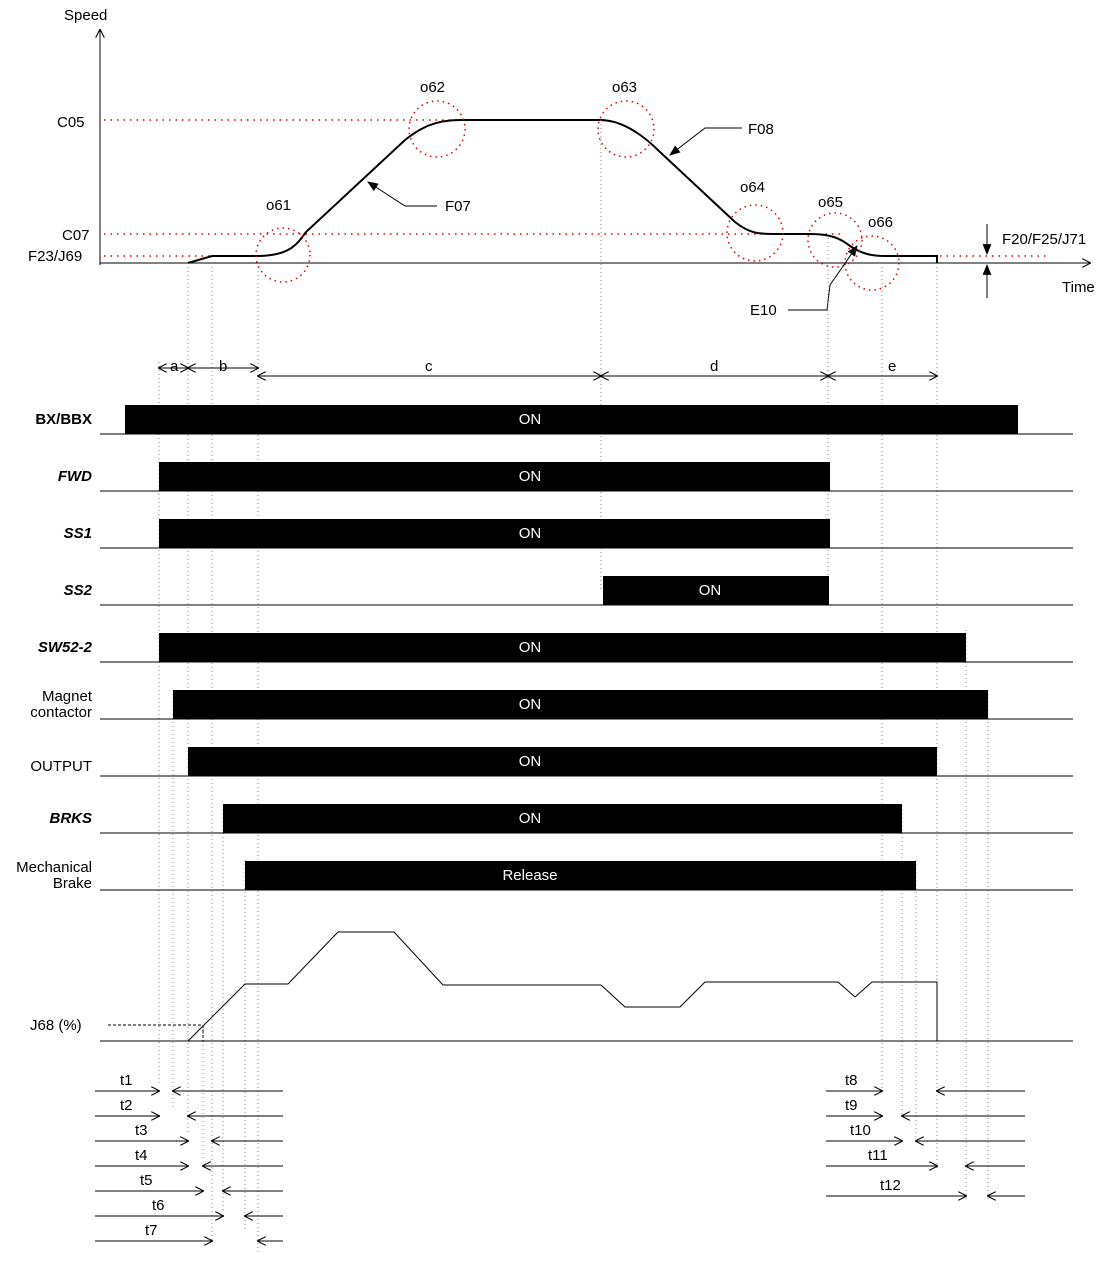 The width and height of the screenshot is (1103, 1275). Describe the element at coordinates (223, 366) in the screenshot. I see `interval-b-label: b` at that location.